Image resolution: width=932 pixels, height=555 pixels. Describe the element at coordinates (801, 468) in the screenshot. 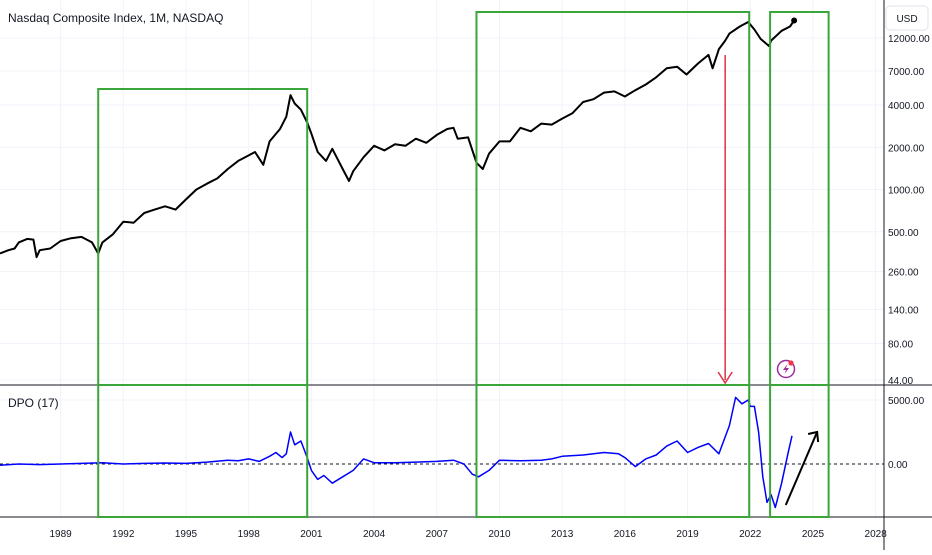

I see `up-arrow-shaft` at that location.